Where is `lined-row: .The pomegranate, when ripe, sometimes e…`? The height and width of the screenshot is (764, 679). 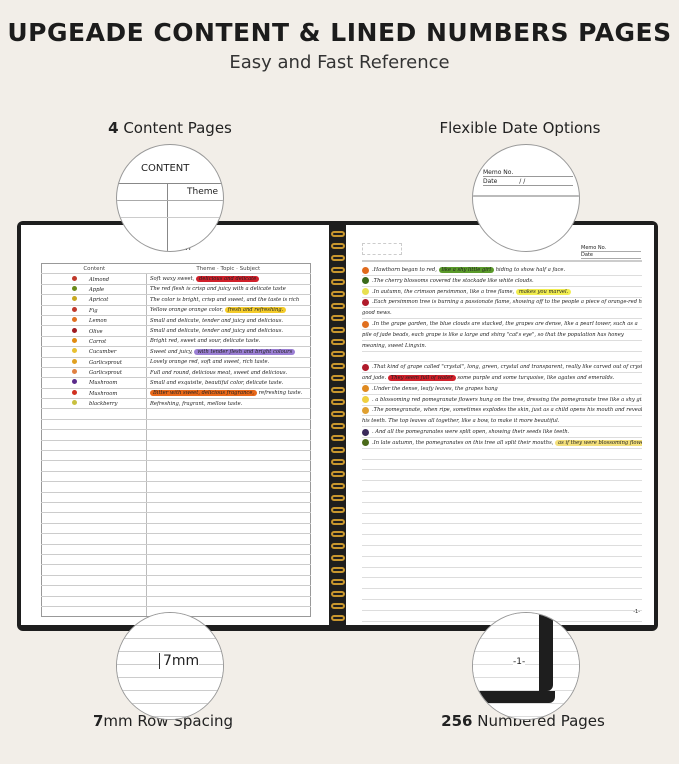
lined-row: .The pomegranate, when ripe, sometimes e… is located at coordinates (502, 411).